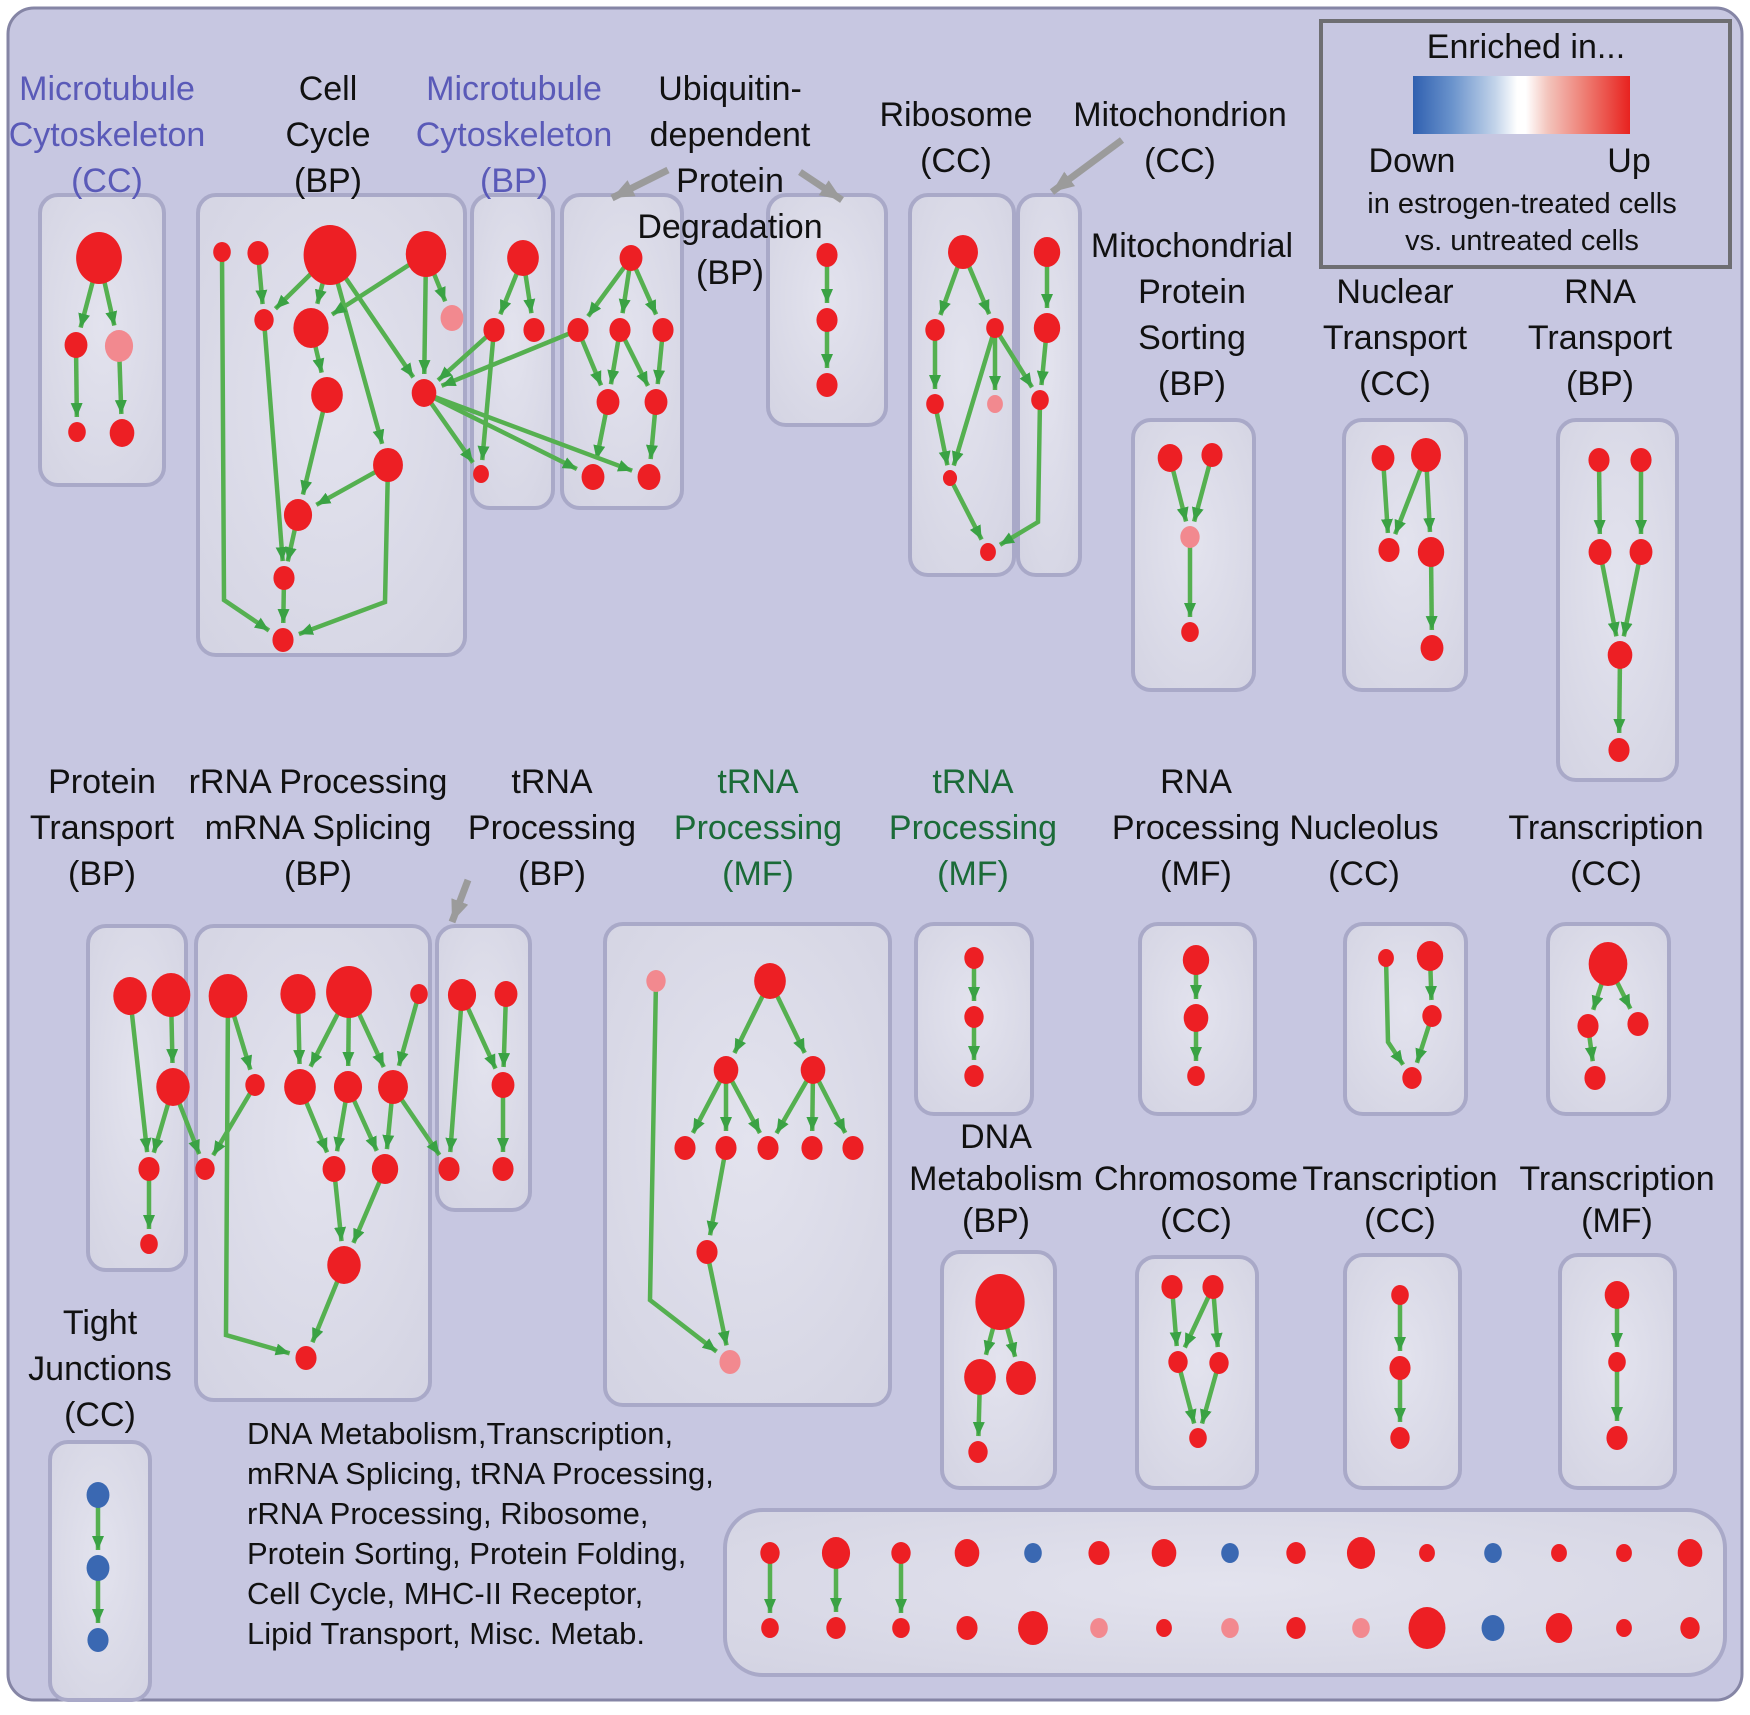 This screenshot has height=1715, width=1750. Describe the element at coordinates (514, 135) in the screenshot. I see `cluster-label-mc_bp-line2: Cytoskeleton` at that location.